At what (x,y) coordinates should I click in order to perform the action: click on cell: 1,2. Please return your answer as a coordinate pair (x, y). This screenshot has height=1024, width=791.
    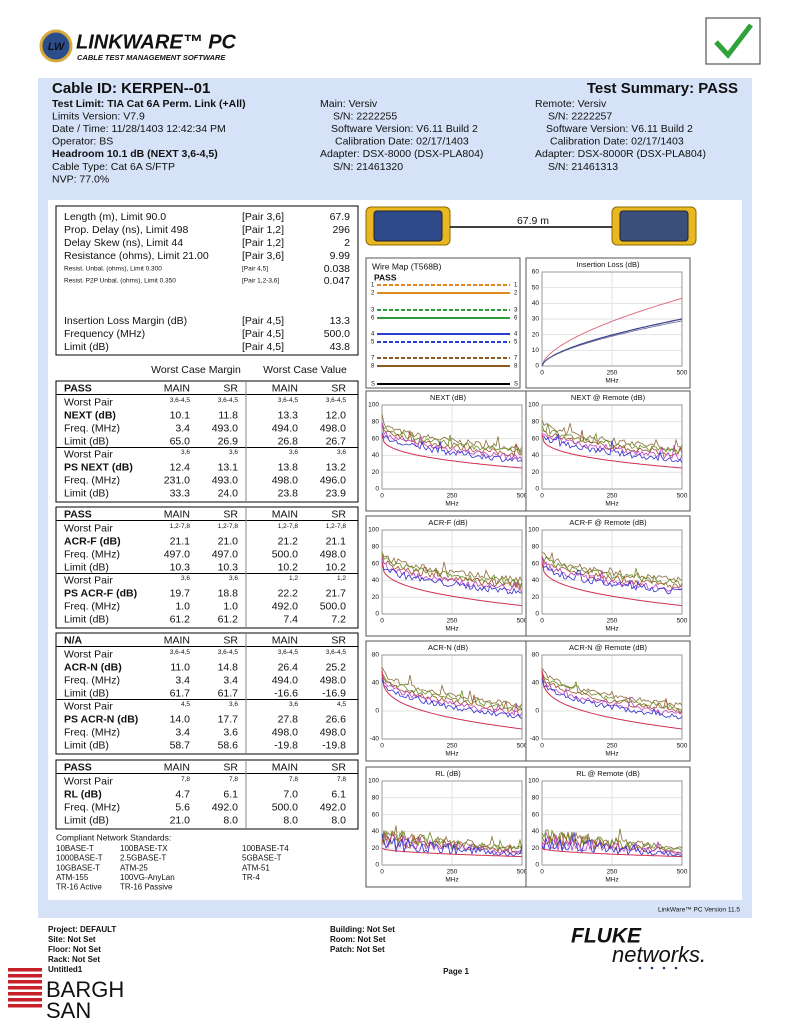
    Looking at the image, I should click on (341, 578).